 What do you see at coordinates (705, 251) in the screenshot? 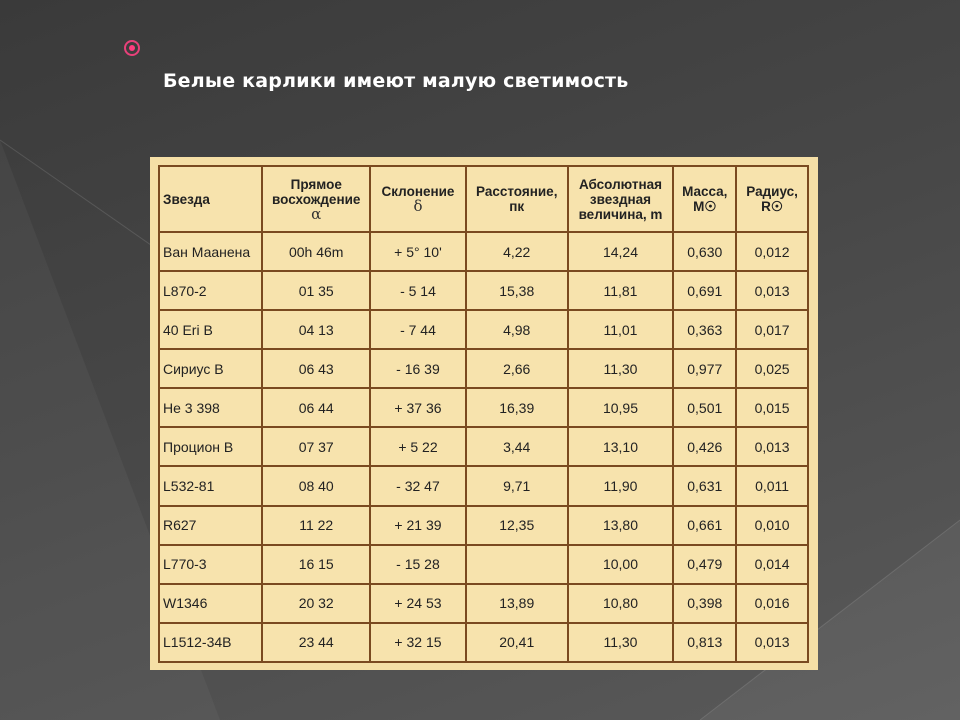
I see `cell-mass: 0,630` at bounding box center [705, 251].